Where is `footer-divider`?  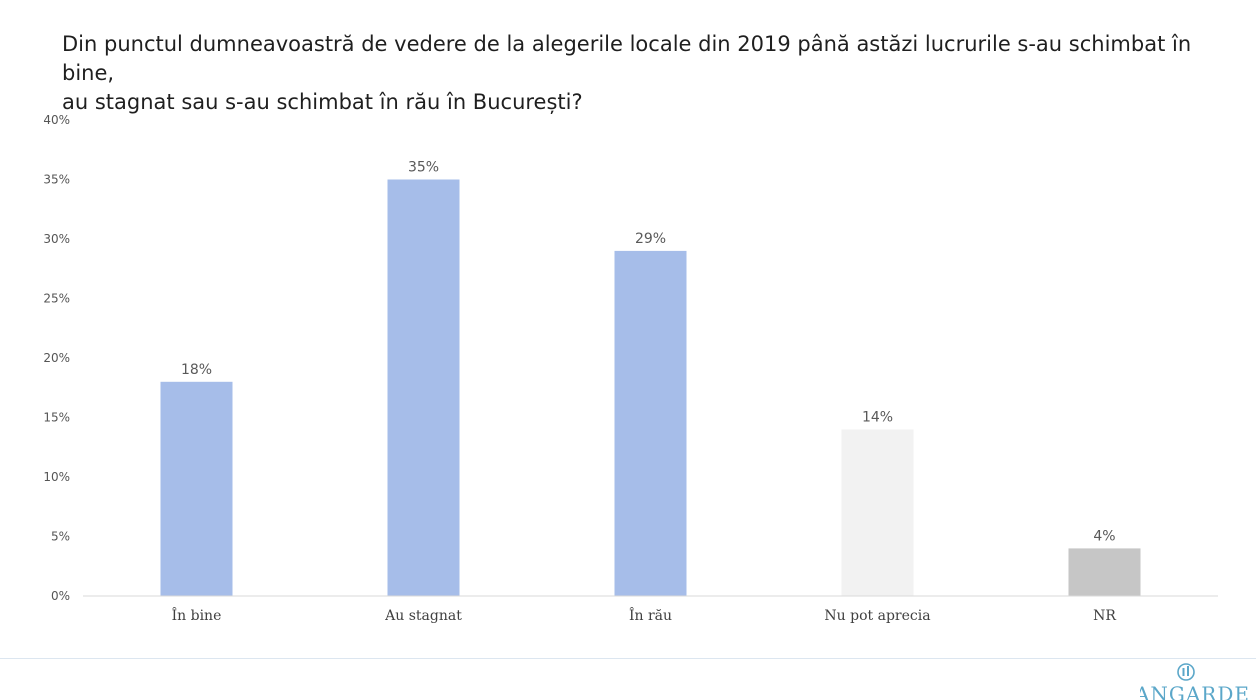 footer-divider is located at coordinates (628, 658).